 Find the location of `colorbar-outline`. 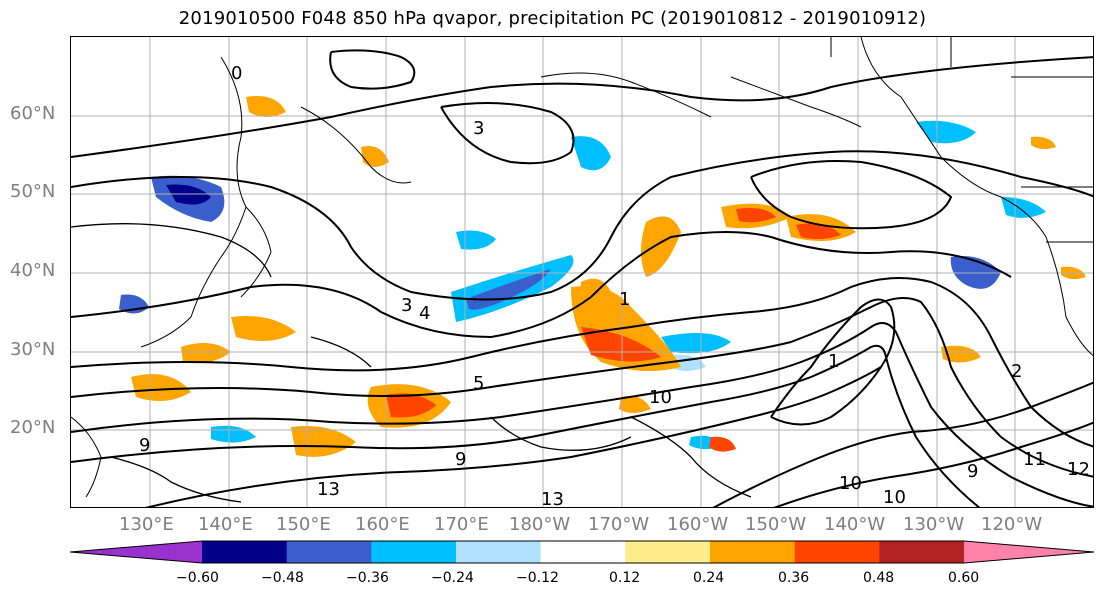

colorbar-outline is located at coordinates (582, 552).